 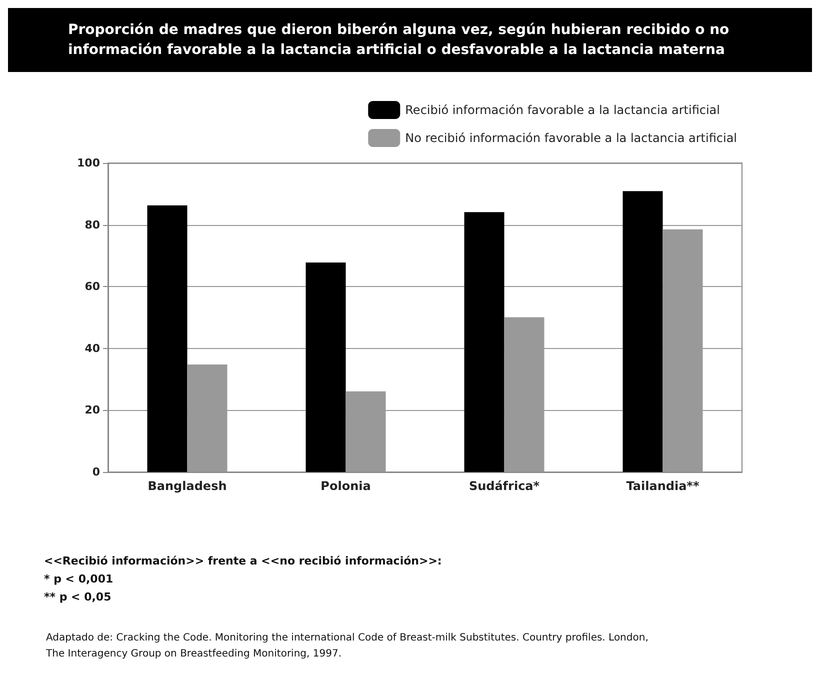 What do you see at coordinates (345, 486) in the screenshot?
I see `x-tick-label: Polonia` at bounding box center [345, 486].